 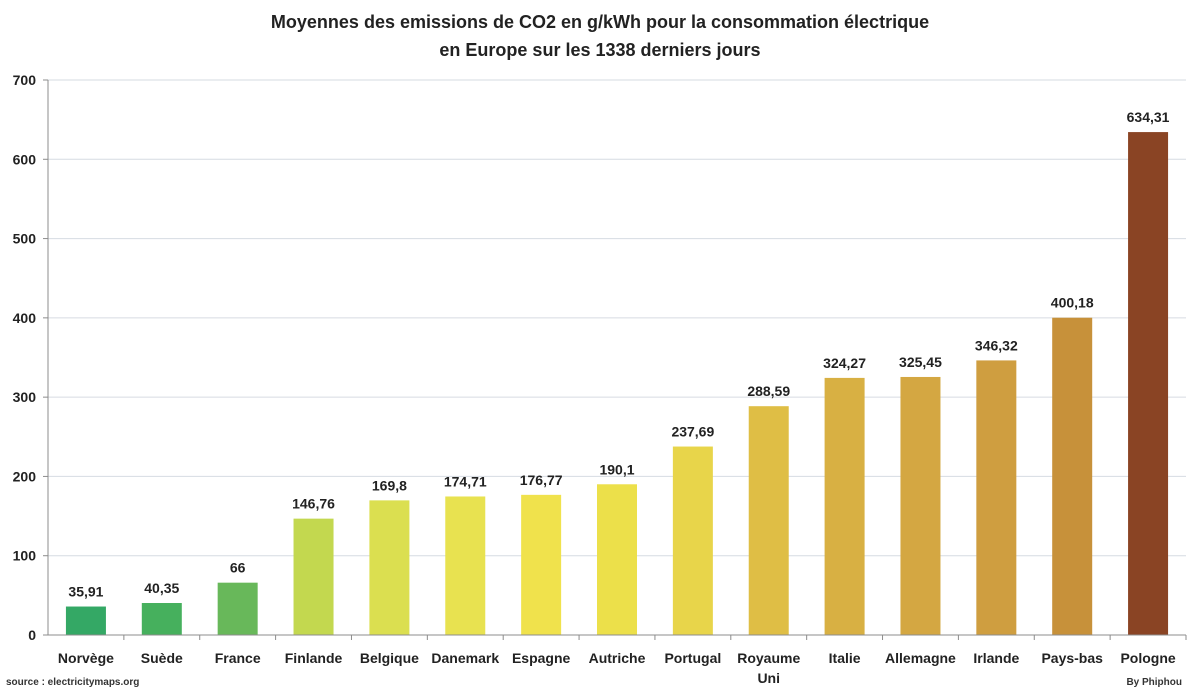 What do you see at coordinates (768, 391) in the screenshot?
I see `data-label: 288,59` at bounding box center [768, 391].